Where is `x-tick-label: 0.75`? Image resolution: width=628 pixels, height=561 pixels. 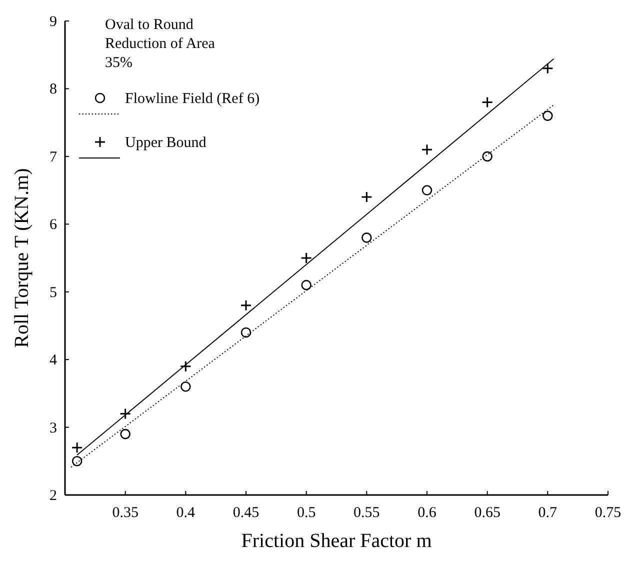
x-tick-label: 0.75 is located at coordinates (608, 513).